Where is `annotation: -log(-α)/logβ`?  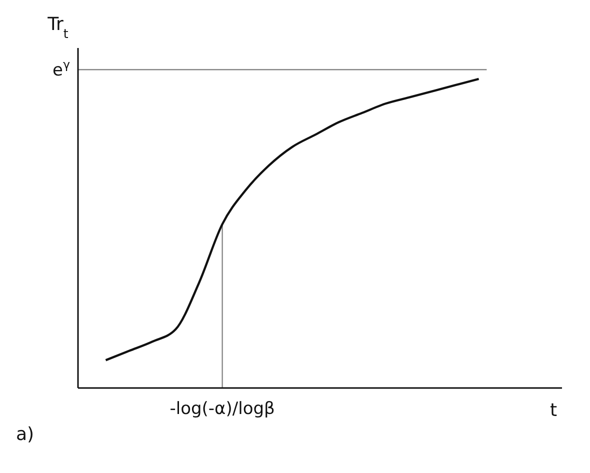 annotation: -log(-α)/logβ is located at coordinates (222, 409).